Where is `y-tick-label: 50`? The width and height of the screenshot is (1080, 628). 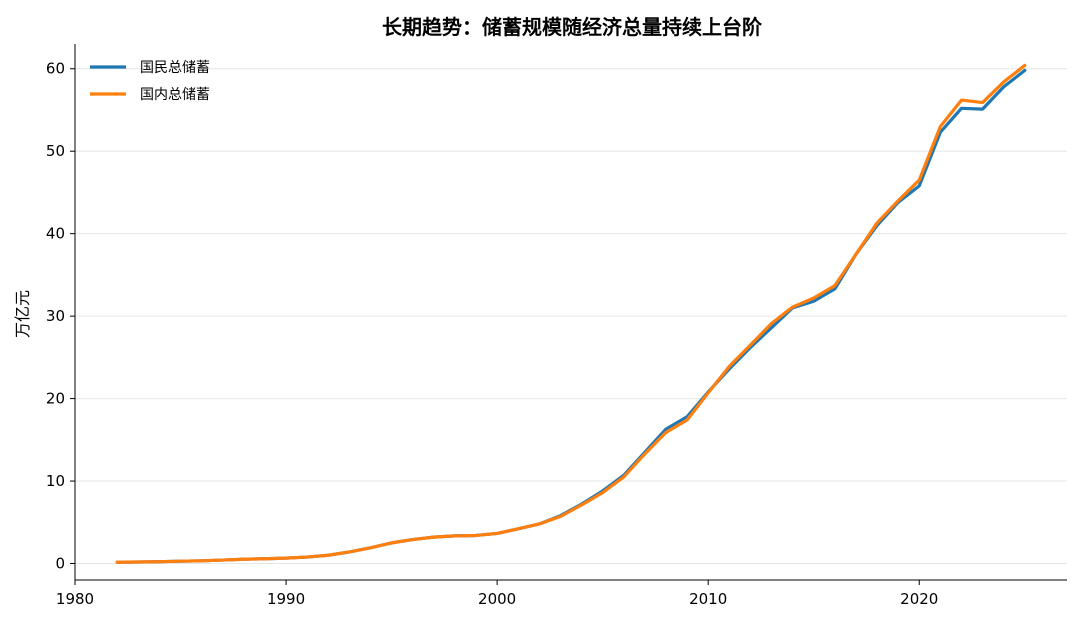
y-tick-label: 50 is located at coordinates (55, 151).